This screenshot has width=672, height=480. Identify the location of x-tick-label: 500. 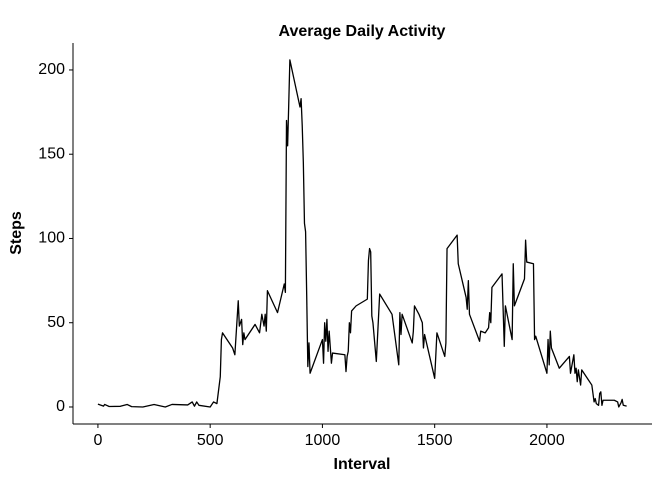
(210, 440).